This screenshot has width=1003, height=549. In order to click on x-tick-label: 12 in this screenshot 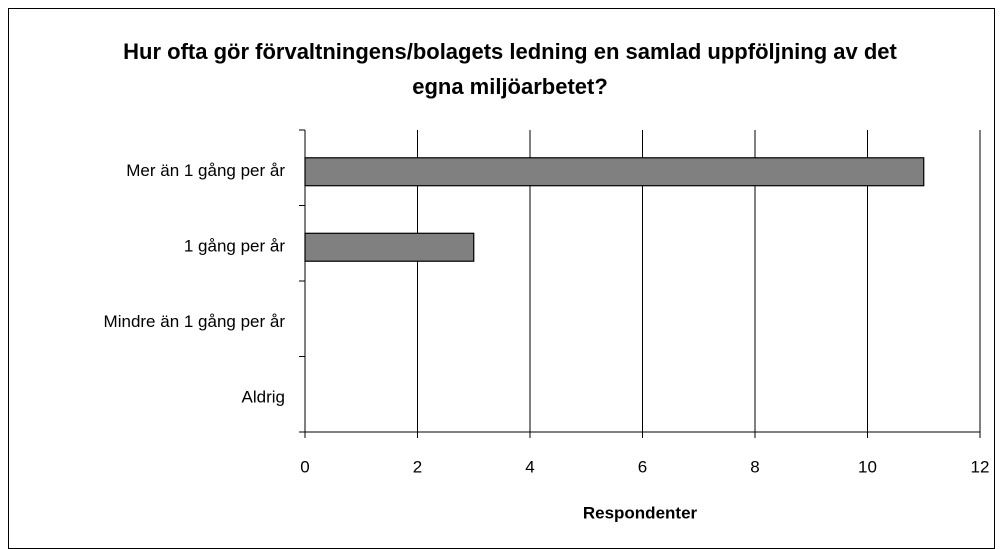, I will do `click(980, 466)`.